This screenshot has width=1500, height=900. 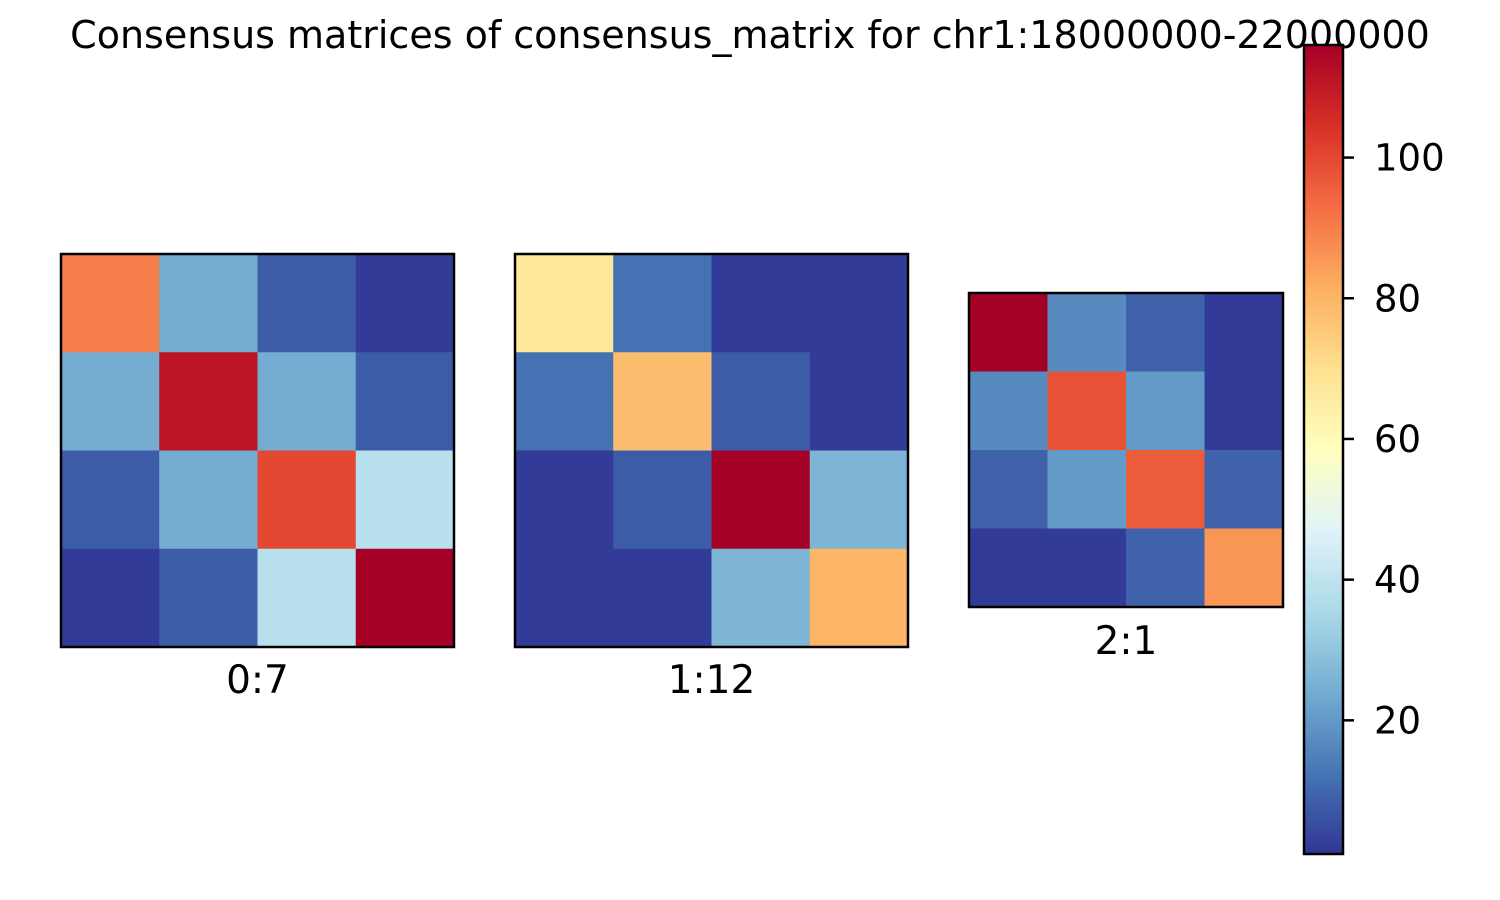 I want to click on matrix-panel: 2:1, so click(x=1126, y=477).